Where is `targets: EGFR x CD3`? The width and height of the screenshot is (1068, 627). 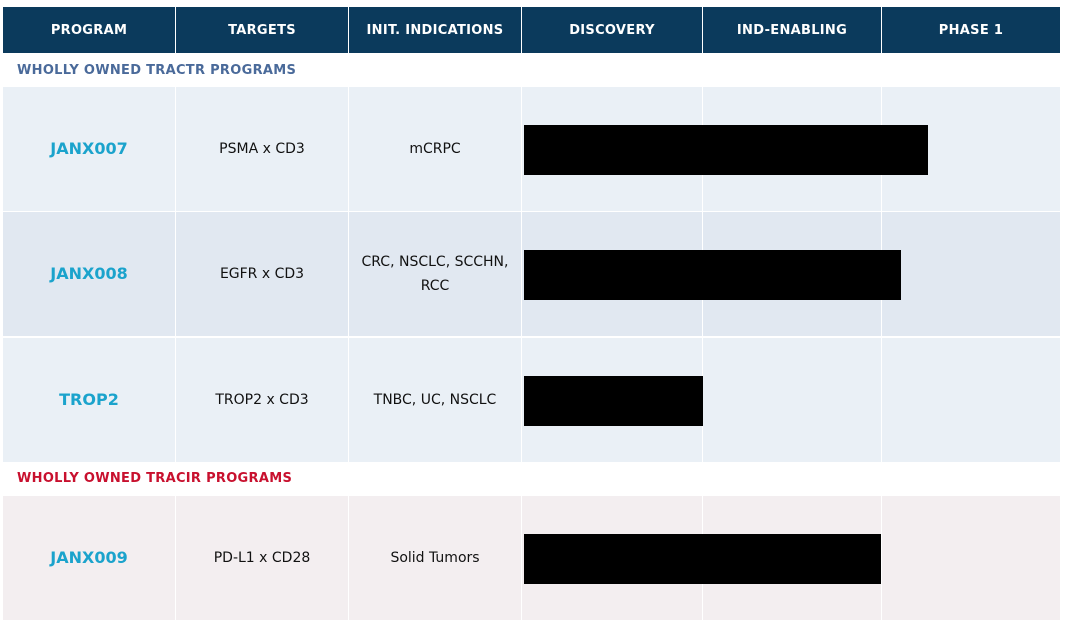 targets: EGFR x CD3 is located at coordinates (262, 274).